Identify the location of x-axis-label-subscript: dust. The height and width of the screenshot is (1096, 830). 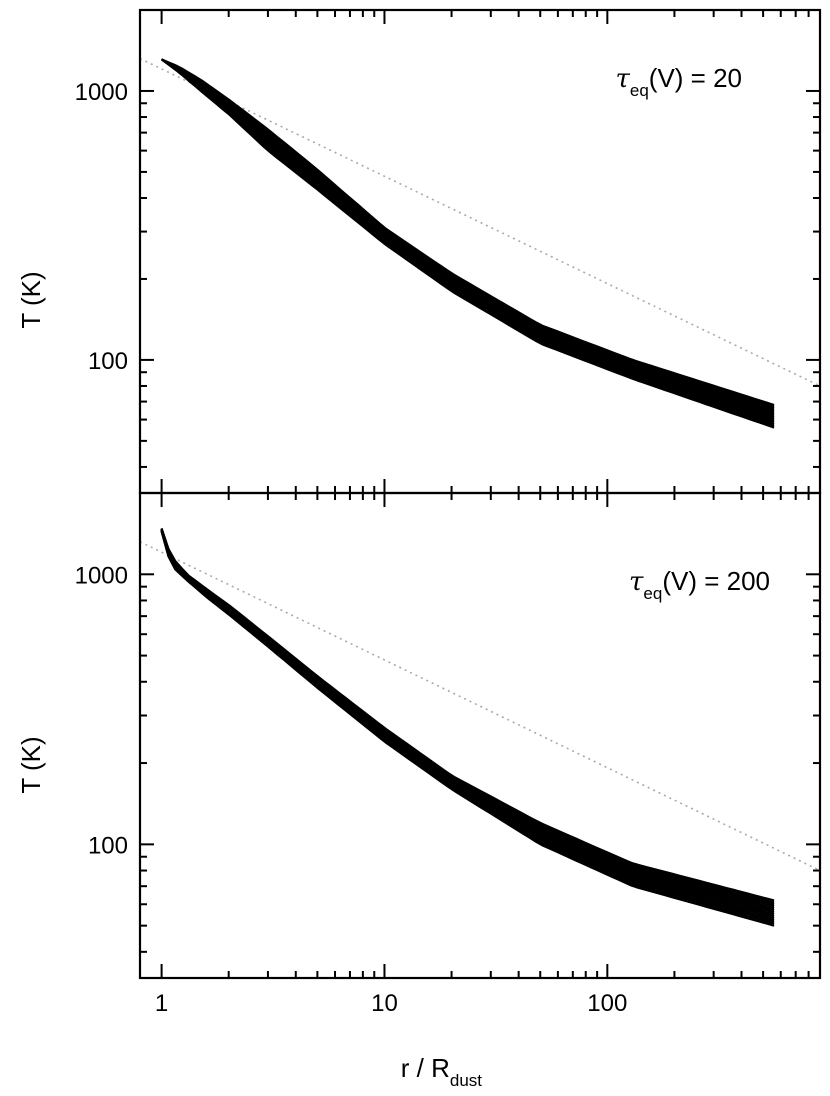
(466, 1080).